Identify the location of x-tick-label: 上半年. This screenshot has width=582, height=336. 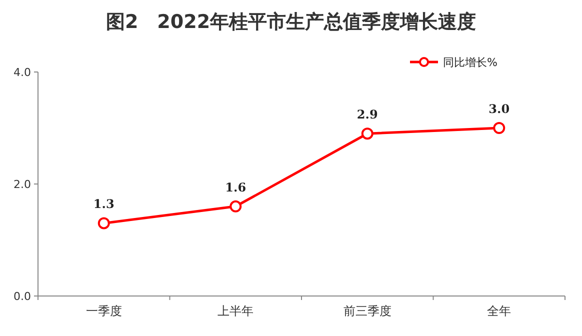
(236, 311).